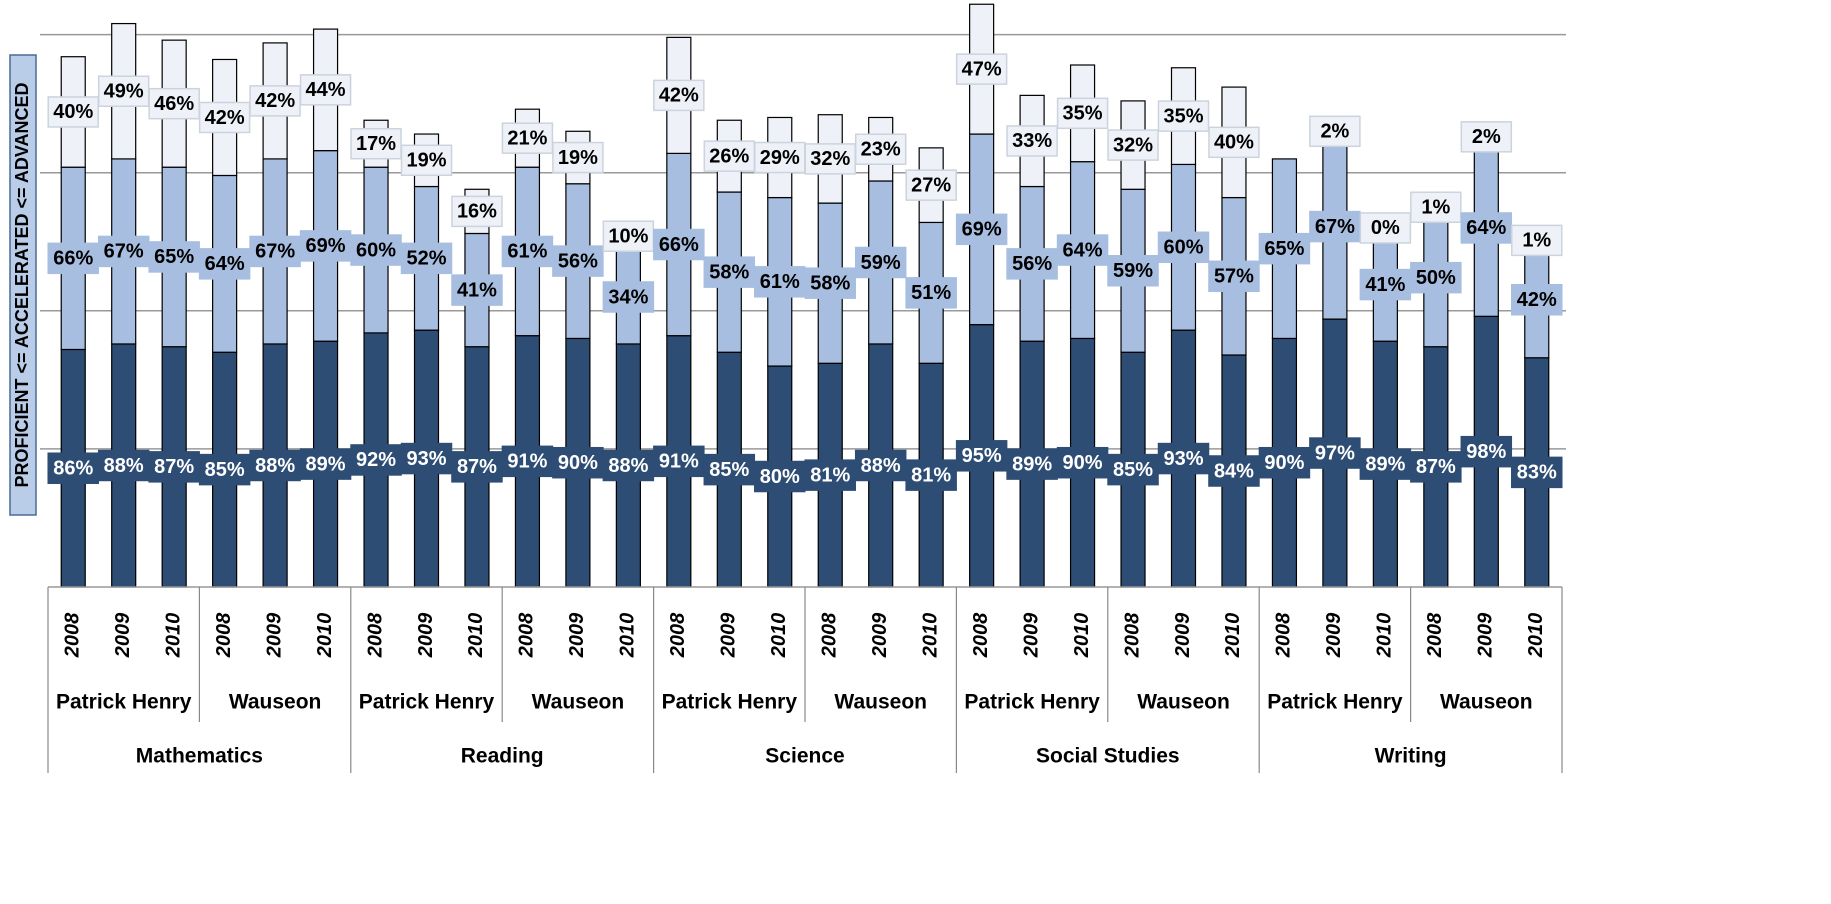  I want to click on subject-label: Reading, so click(502, 756).